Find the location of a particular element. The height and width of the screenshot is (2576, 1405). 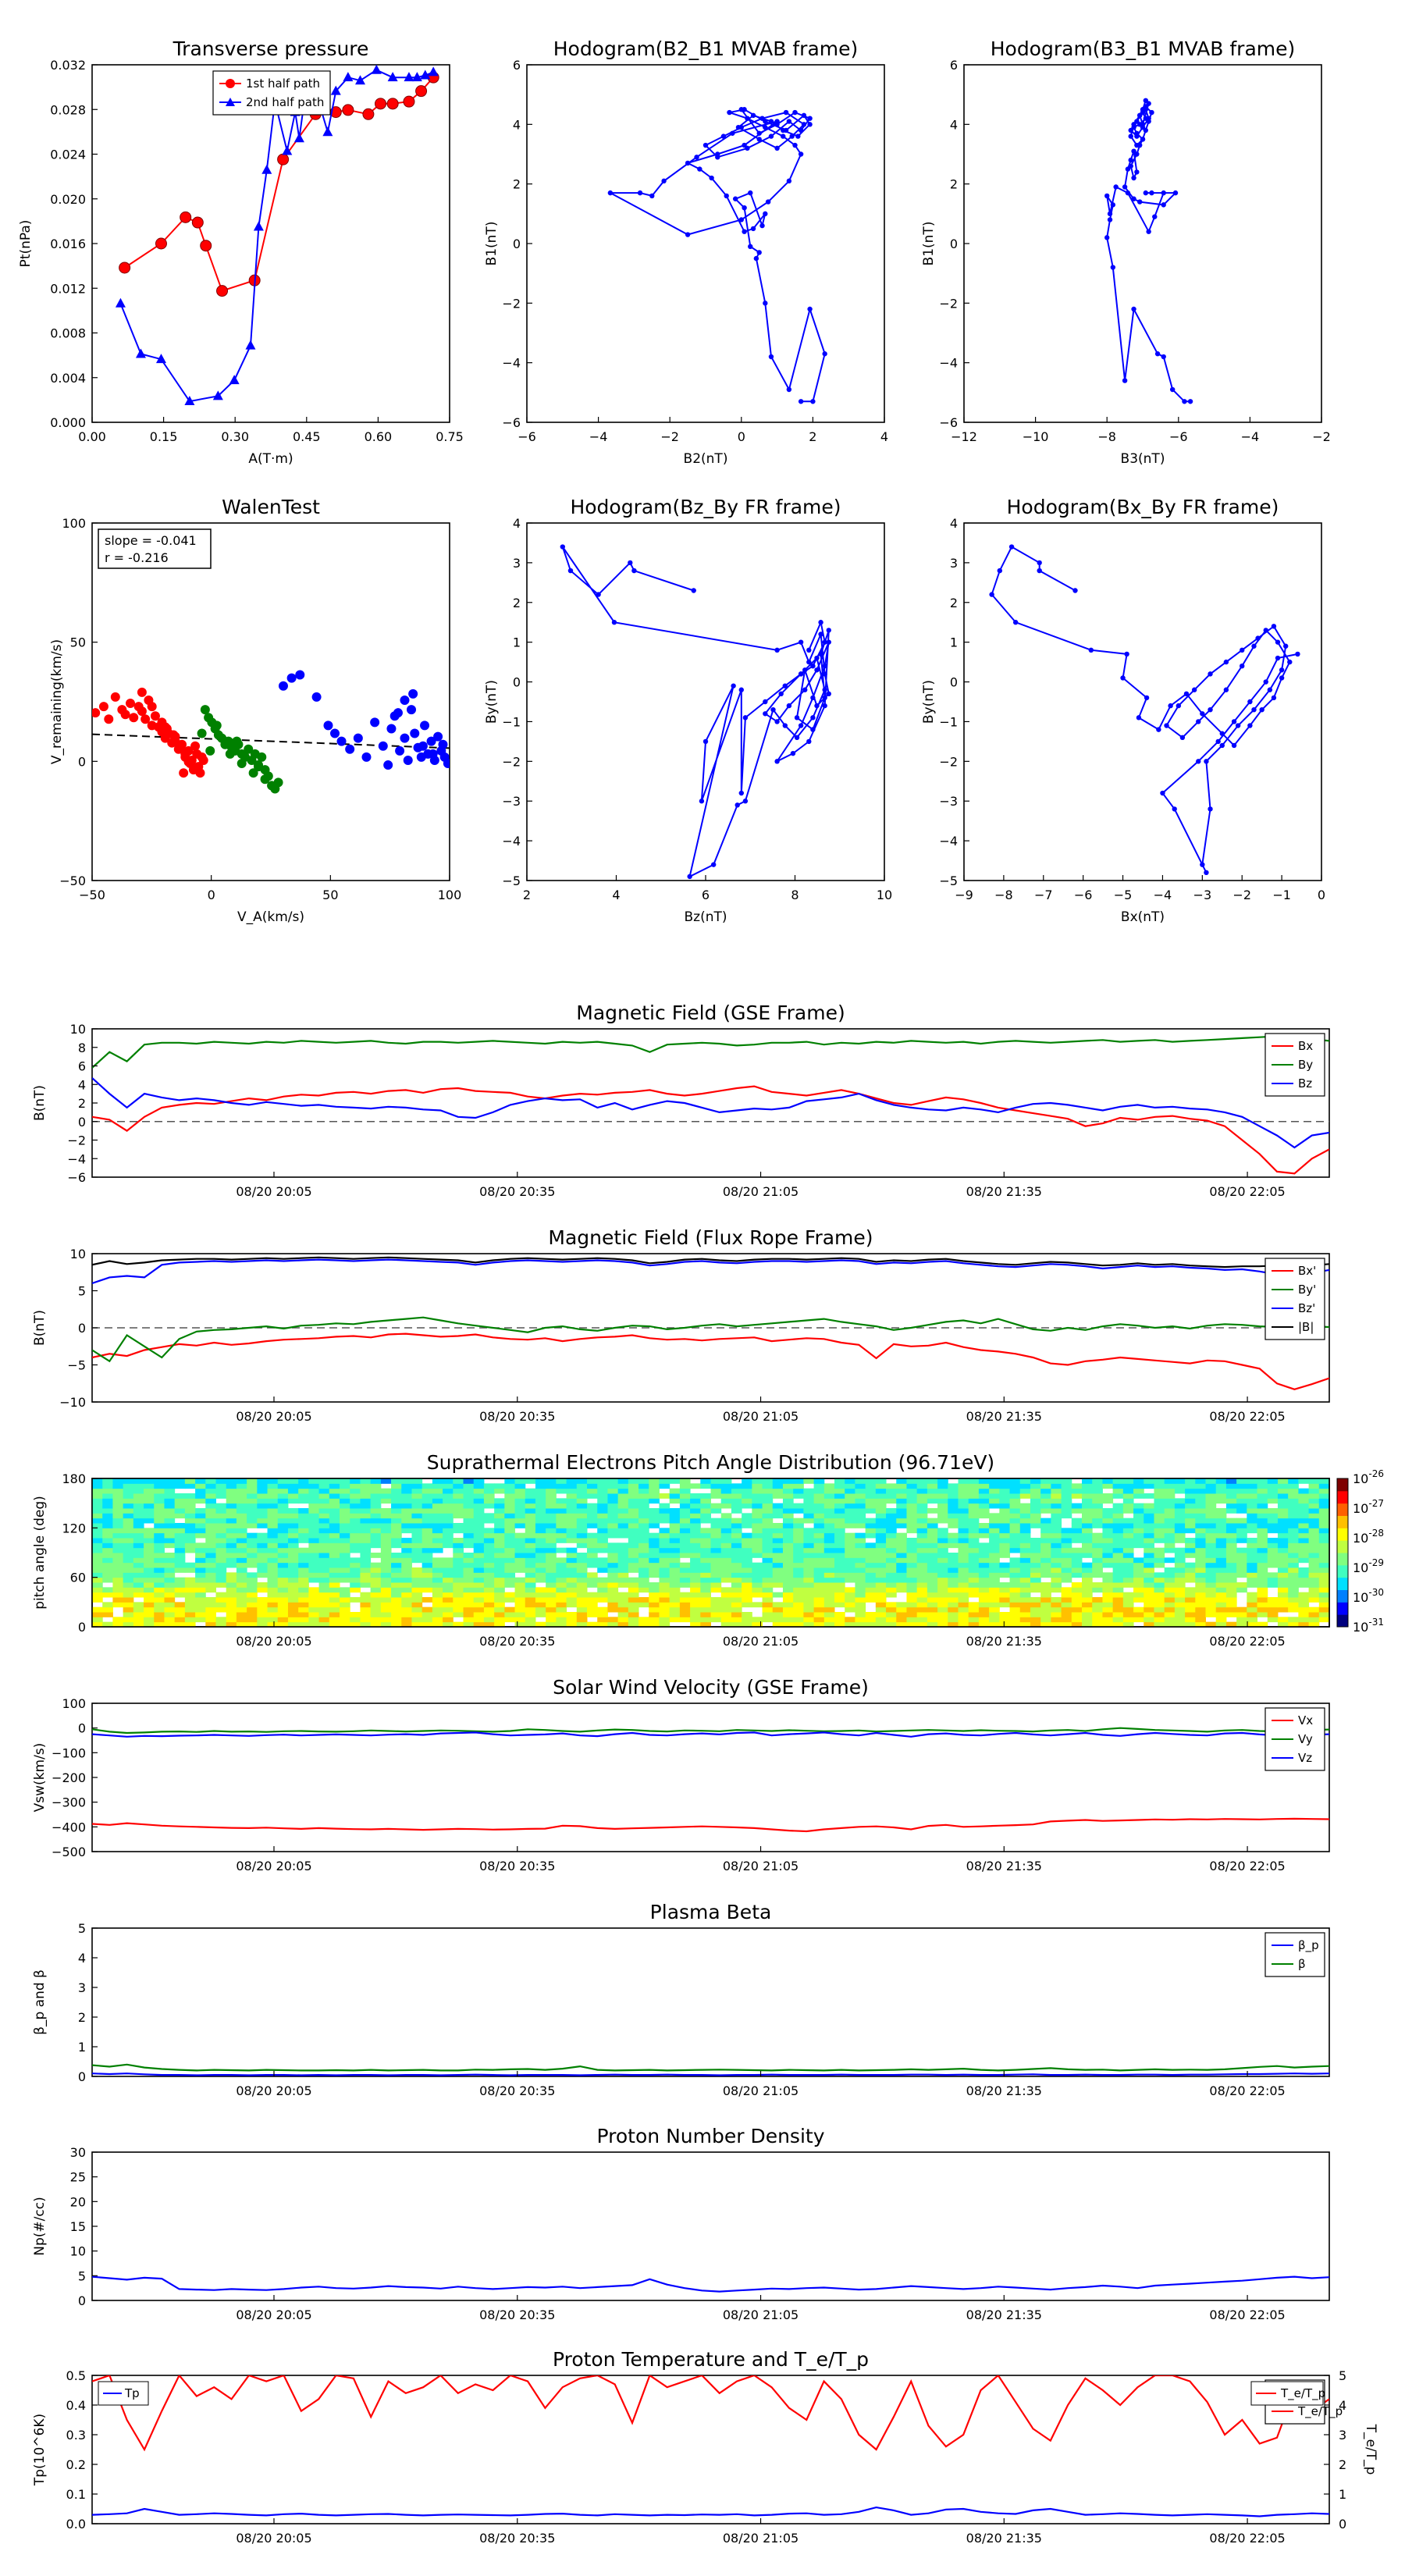

x-tick-label: 8 is located at coordinates (795, 895).